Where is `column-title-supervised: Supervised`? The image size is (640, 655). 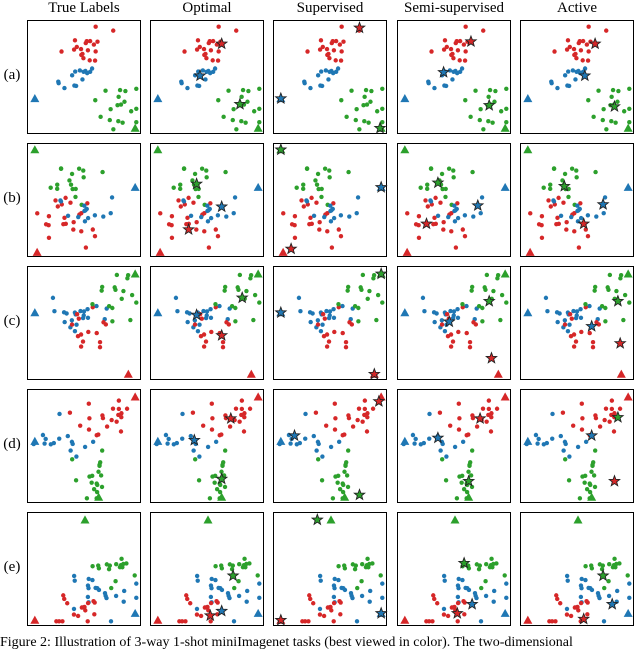 column-title-supervised: Supervised is located at coordinates (330, 8).